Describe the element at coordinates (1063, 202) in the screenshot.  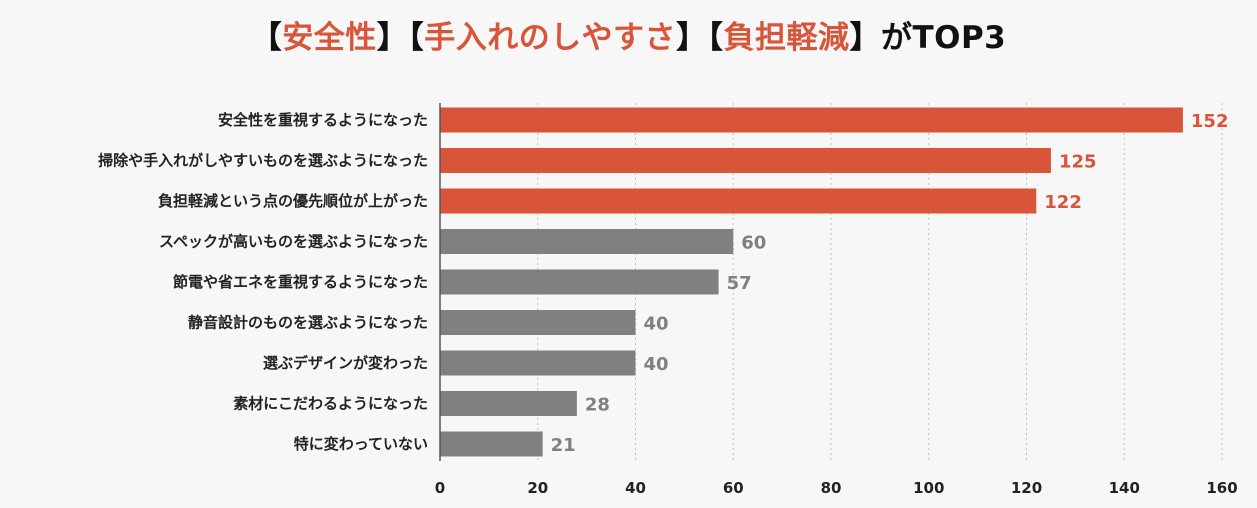
I see `value-label: 122` at that location.